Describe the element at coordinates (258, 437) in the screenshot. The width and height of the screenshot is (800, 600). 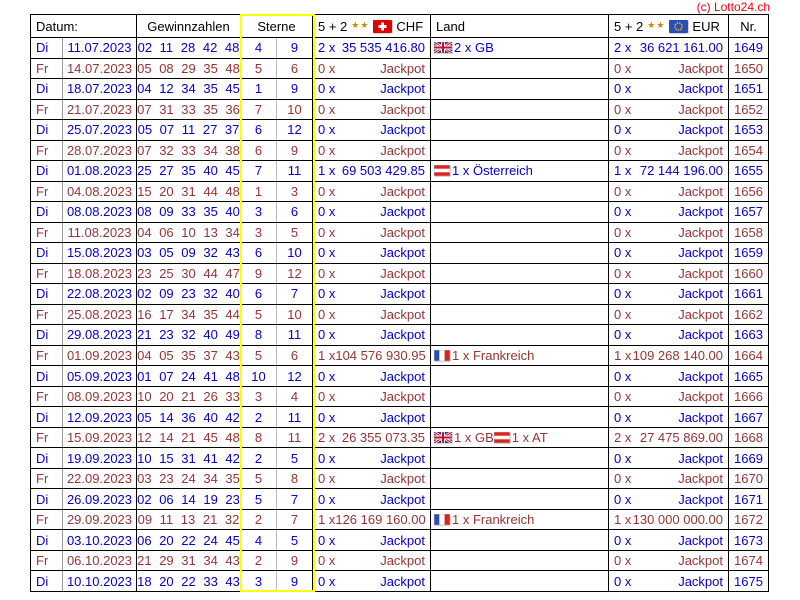
I see `star1-cell: 8` at that location.